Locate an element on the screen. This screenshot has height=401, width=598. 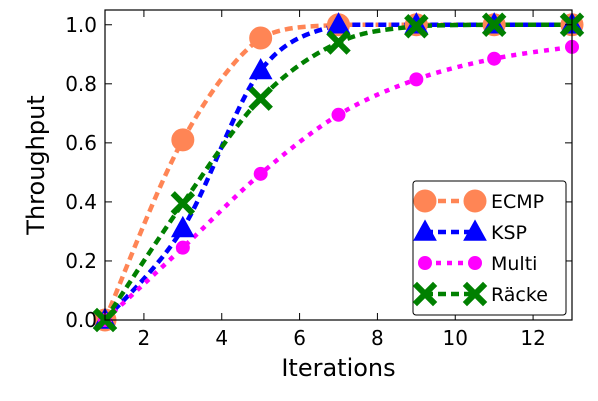
y-tick-label: 0.6 is located at coordinates (81, 143).